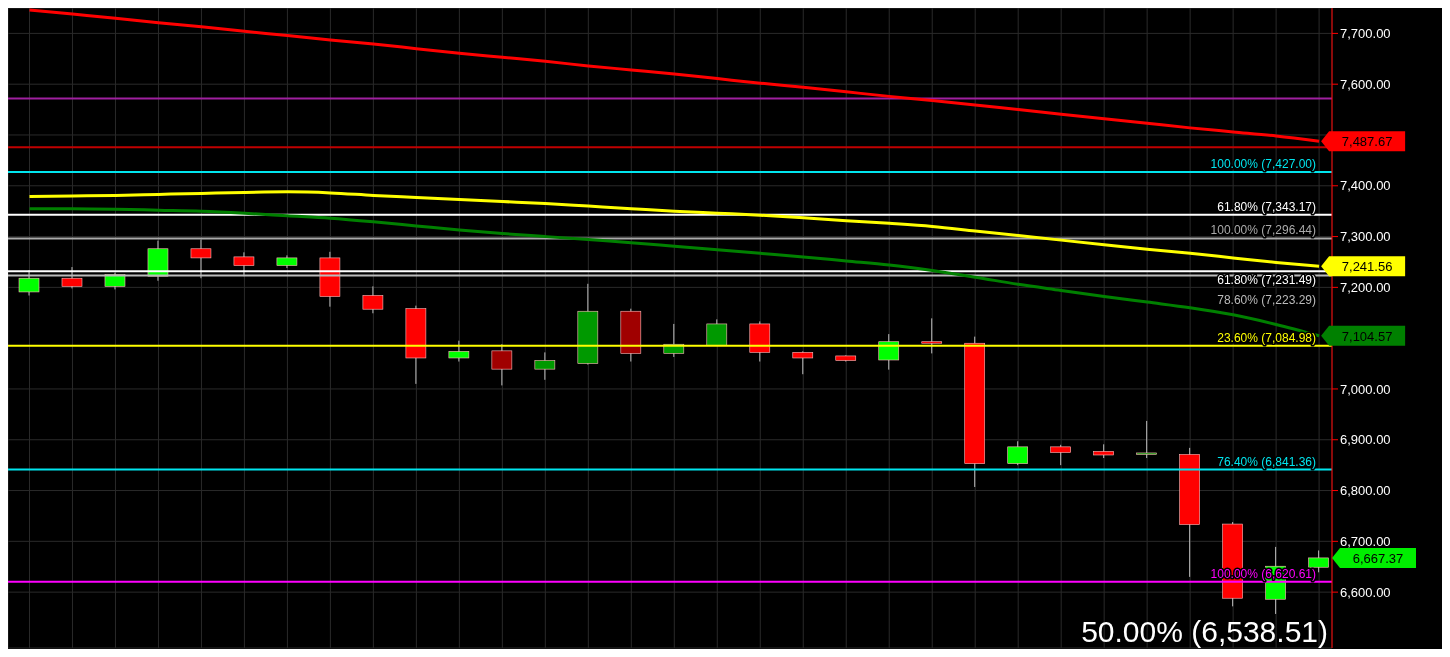  I want to click on y-tick-label: 6,900.00, so click(1365, 440).